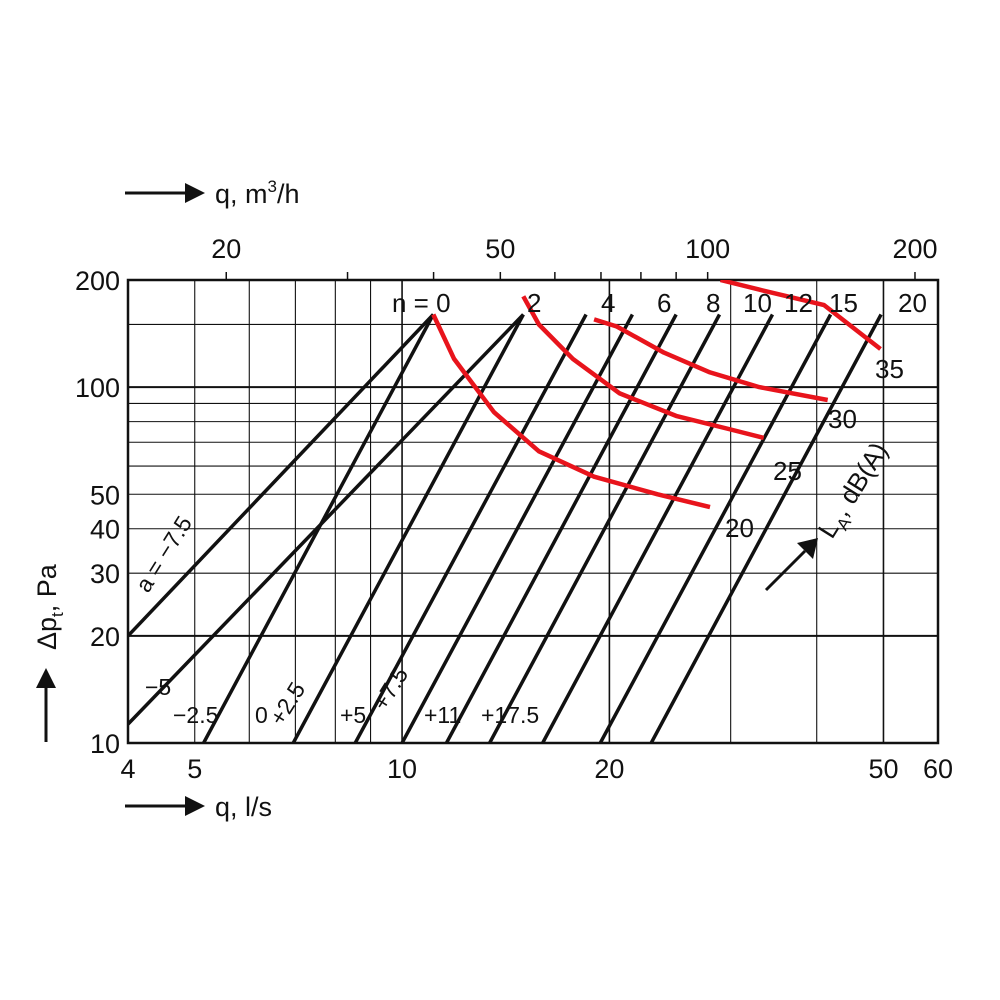 The height and width of the screenshot is (1000, 1000). Describe the element at coordinates (226, 249) in the screenshot. I see `x-top-tick-label: 20` at that location.